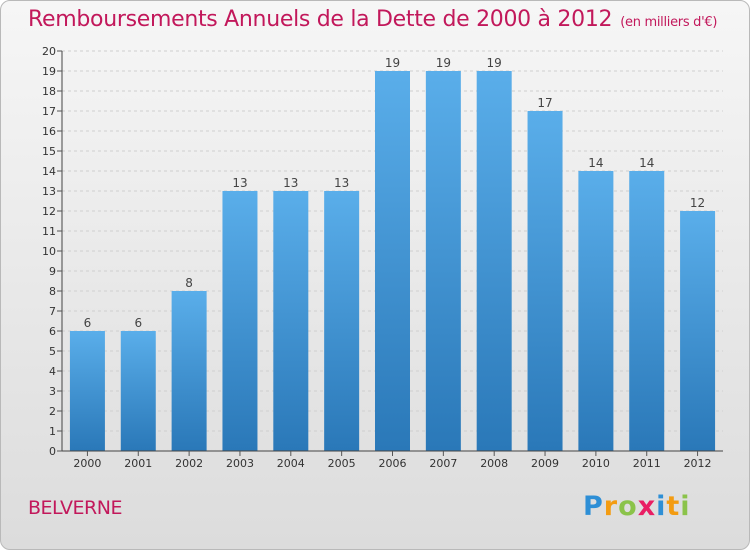  Describe the element at coordinates (52, 351) in the screenshot. I see `y-tick-label: 5` at that location.